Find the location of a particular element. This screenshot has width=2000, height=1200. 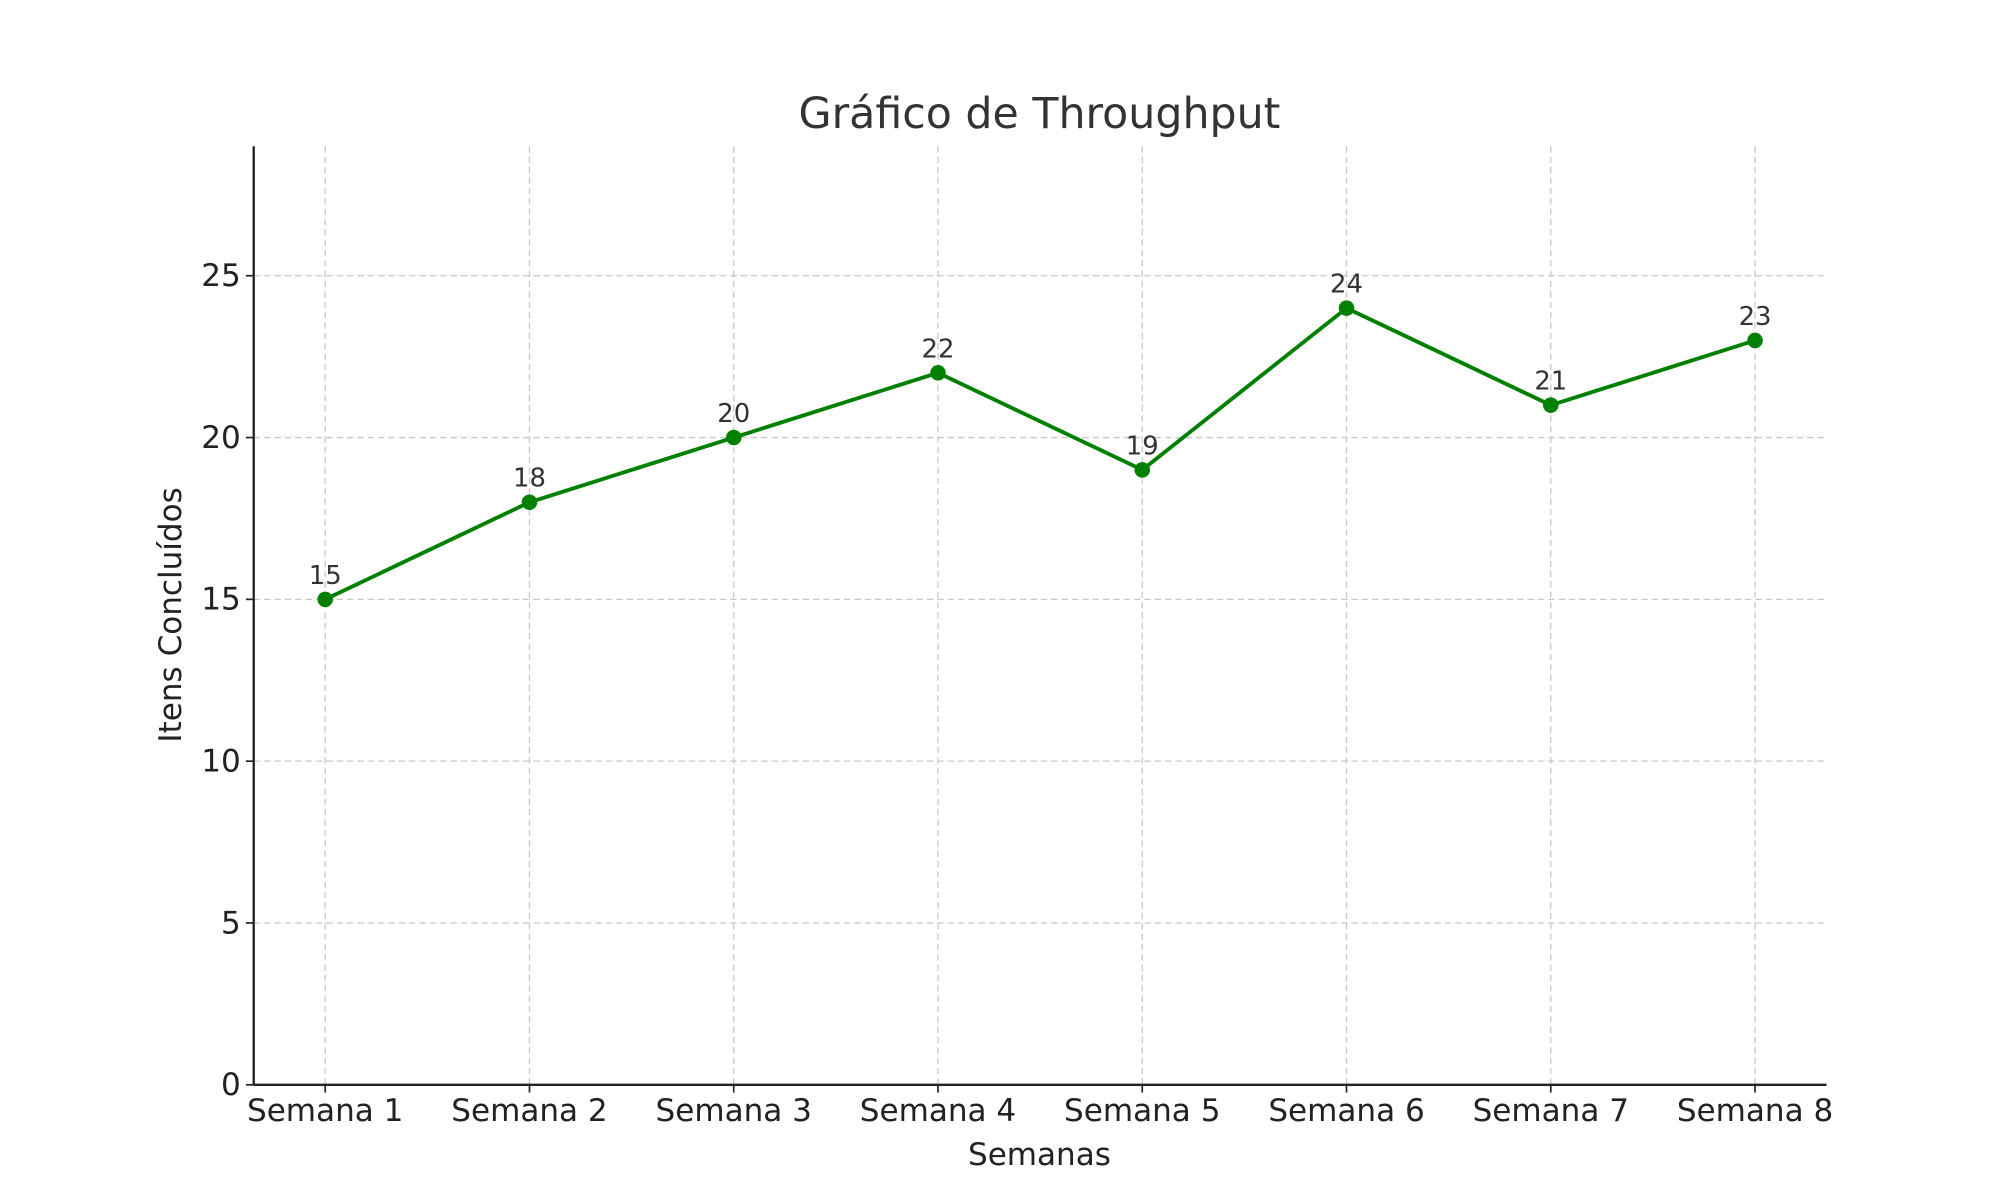

x-tick-label: Semana 6 is located at coordinates (1346, 1111).